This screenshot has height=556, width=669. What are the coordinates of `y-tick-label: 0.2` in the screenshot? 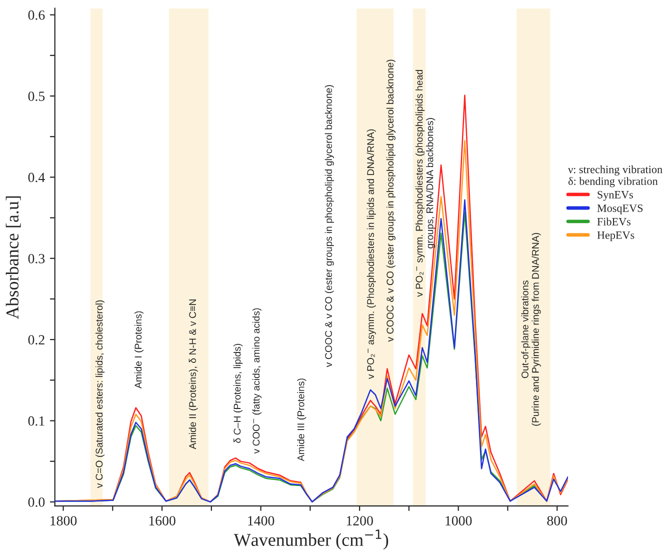 It's located at (36, 340).